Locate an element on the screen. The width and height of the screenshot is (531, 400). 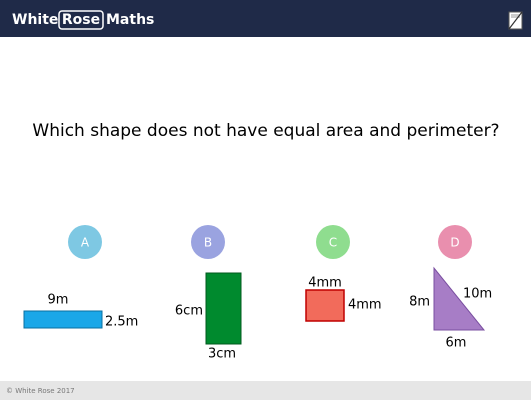
rectangle-b is located at coordinates (223, 308).